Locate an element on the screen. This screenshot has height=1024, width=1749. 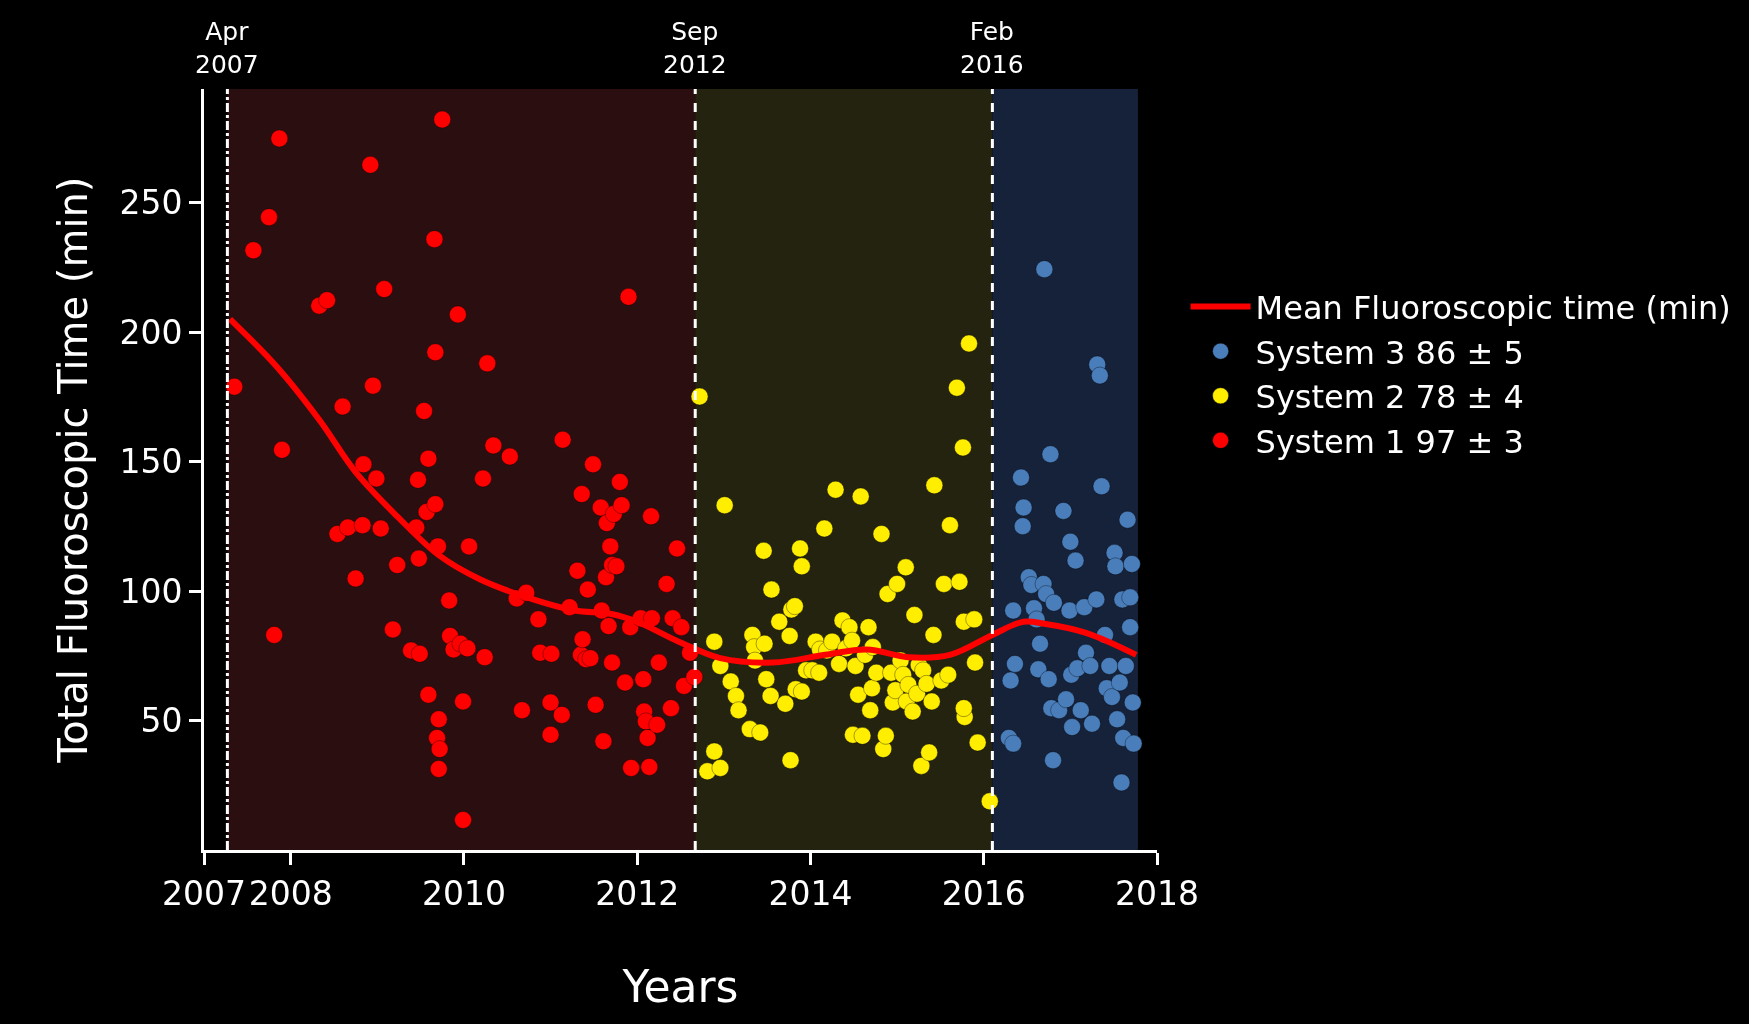
legend-label: System 3 86 ± 5 is located at coordinates (1389, 352).